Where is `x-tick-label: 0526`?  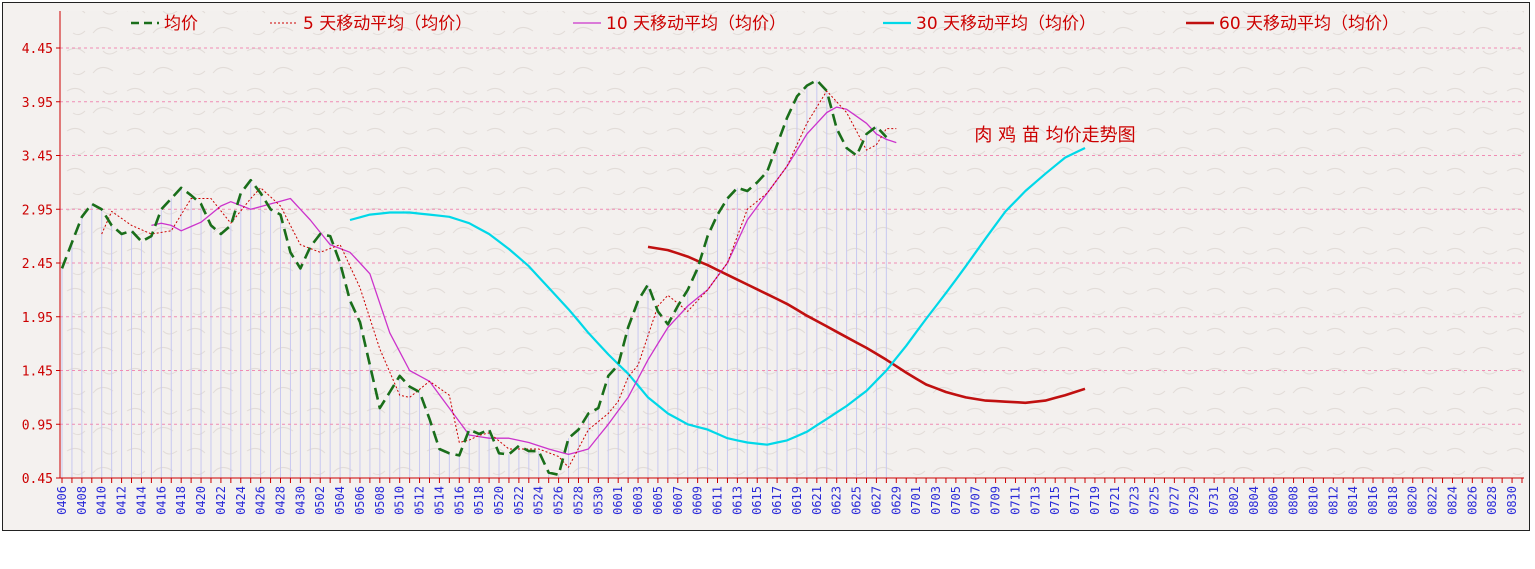 x-tick-label: 0526 is located at coordinates (559, 500).